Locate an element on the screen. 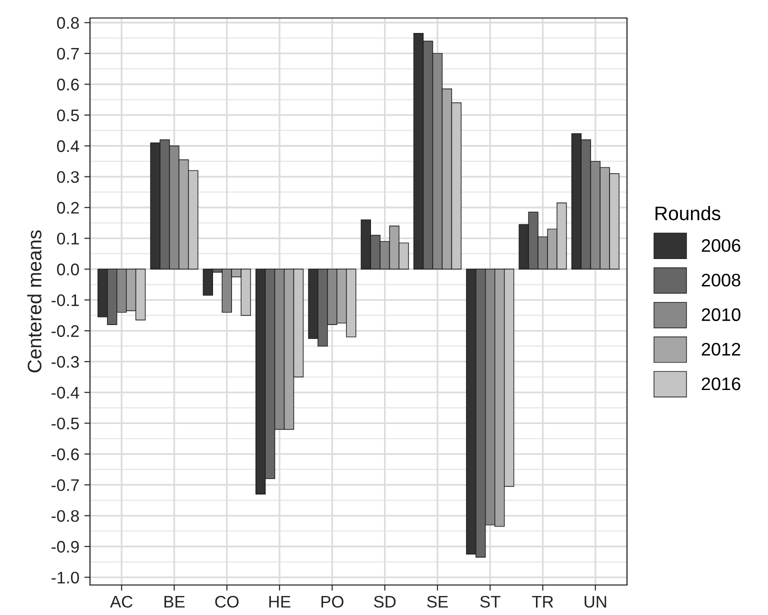 This screenshot has width=768, height=615. y-tick-label: -1.0 is located at coordinates (65, 578).